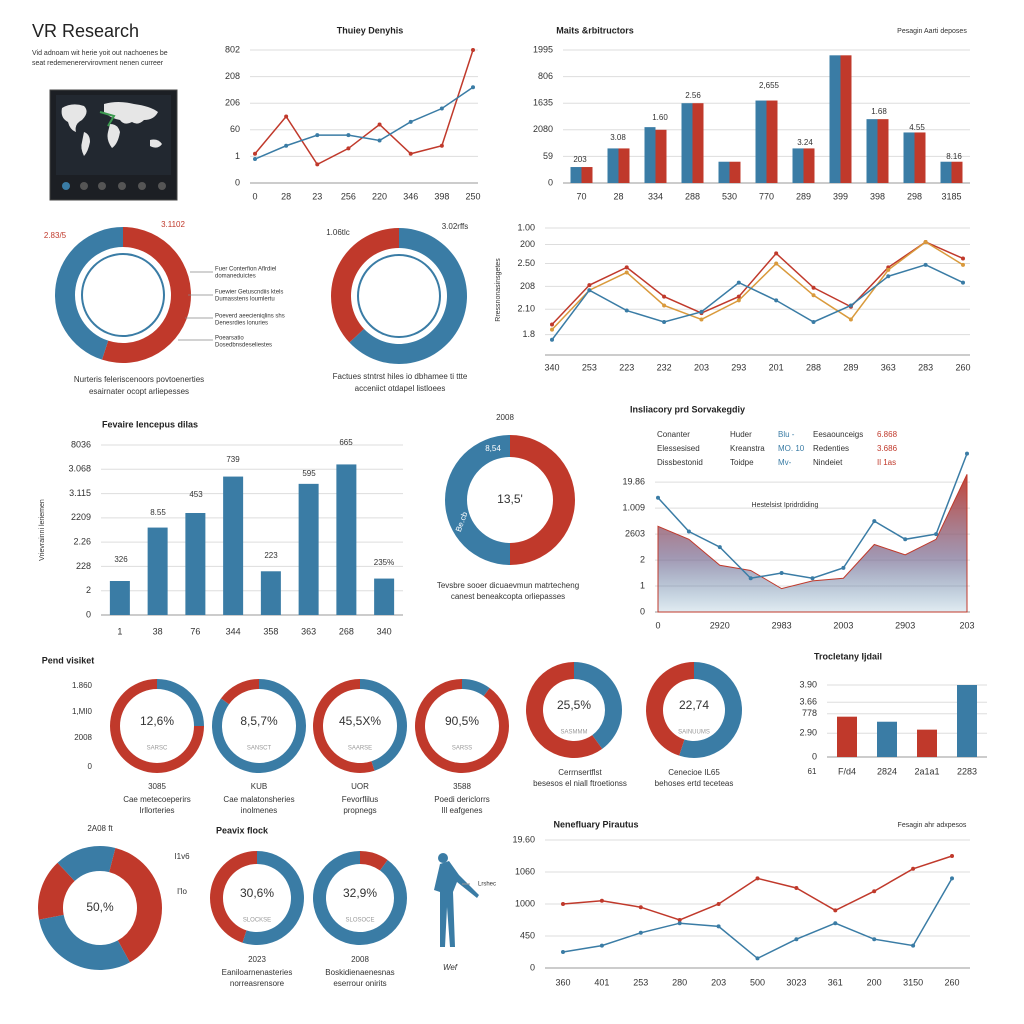 Image resolution: width=1024 pixels, height=1024 pixels. Describe the element at coordinates (595, 824) in the screenshot. I see `chart-title: Nenefluary Pirautus` at that location.